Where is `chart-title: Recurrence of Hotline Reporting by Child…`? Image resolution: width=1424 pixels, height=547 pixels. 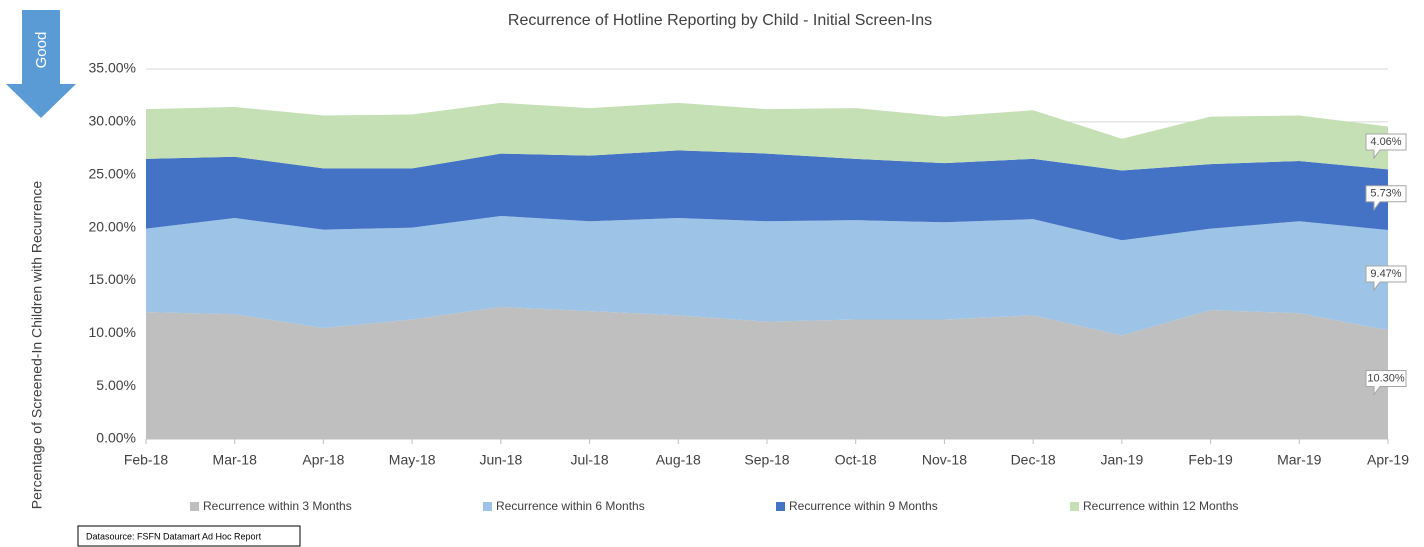 chart-title: Recurrence of Hotline Reporting by Child… is located at coordinates (720, 20).